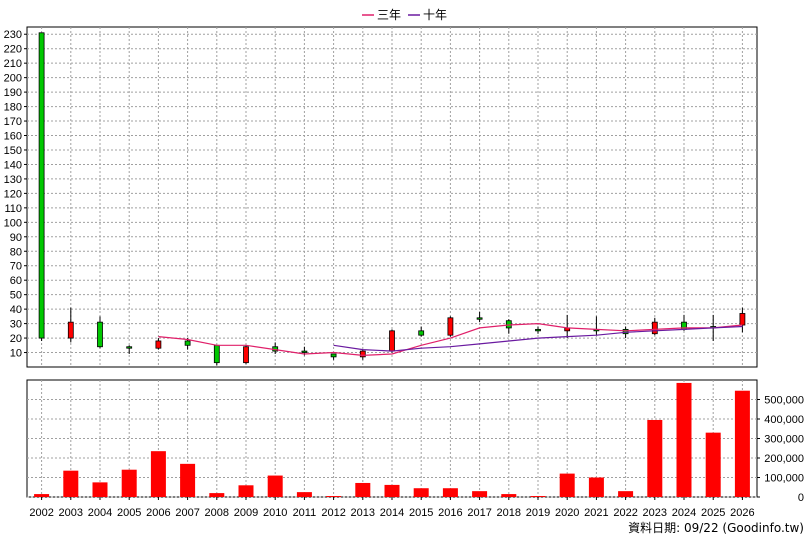 This screenshot has height=540, width=808. I want to click on legend-label-ma10: 十年, so click(435, 15).